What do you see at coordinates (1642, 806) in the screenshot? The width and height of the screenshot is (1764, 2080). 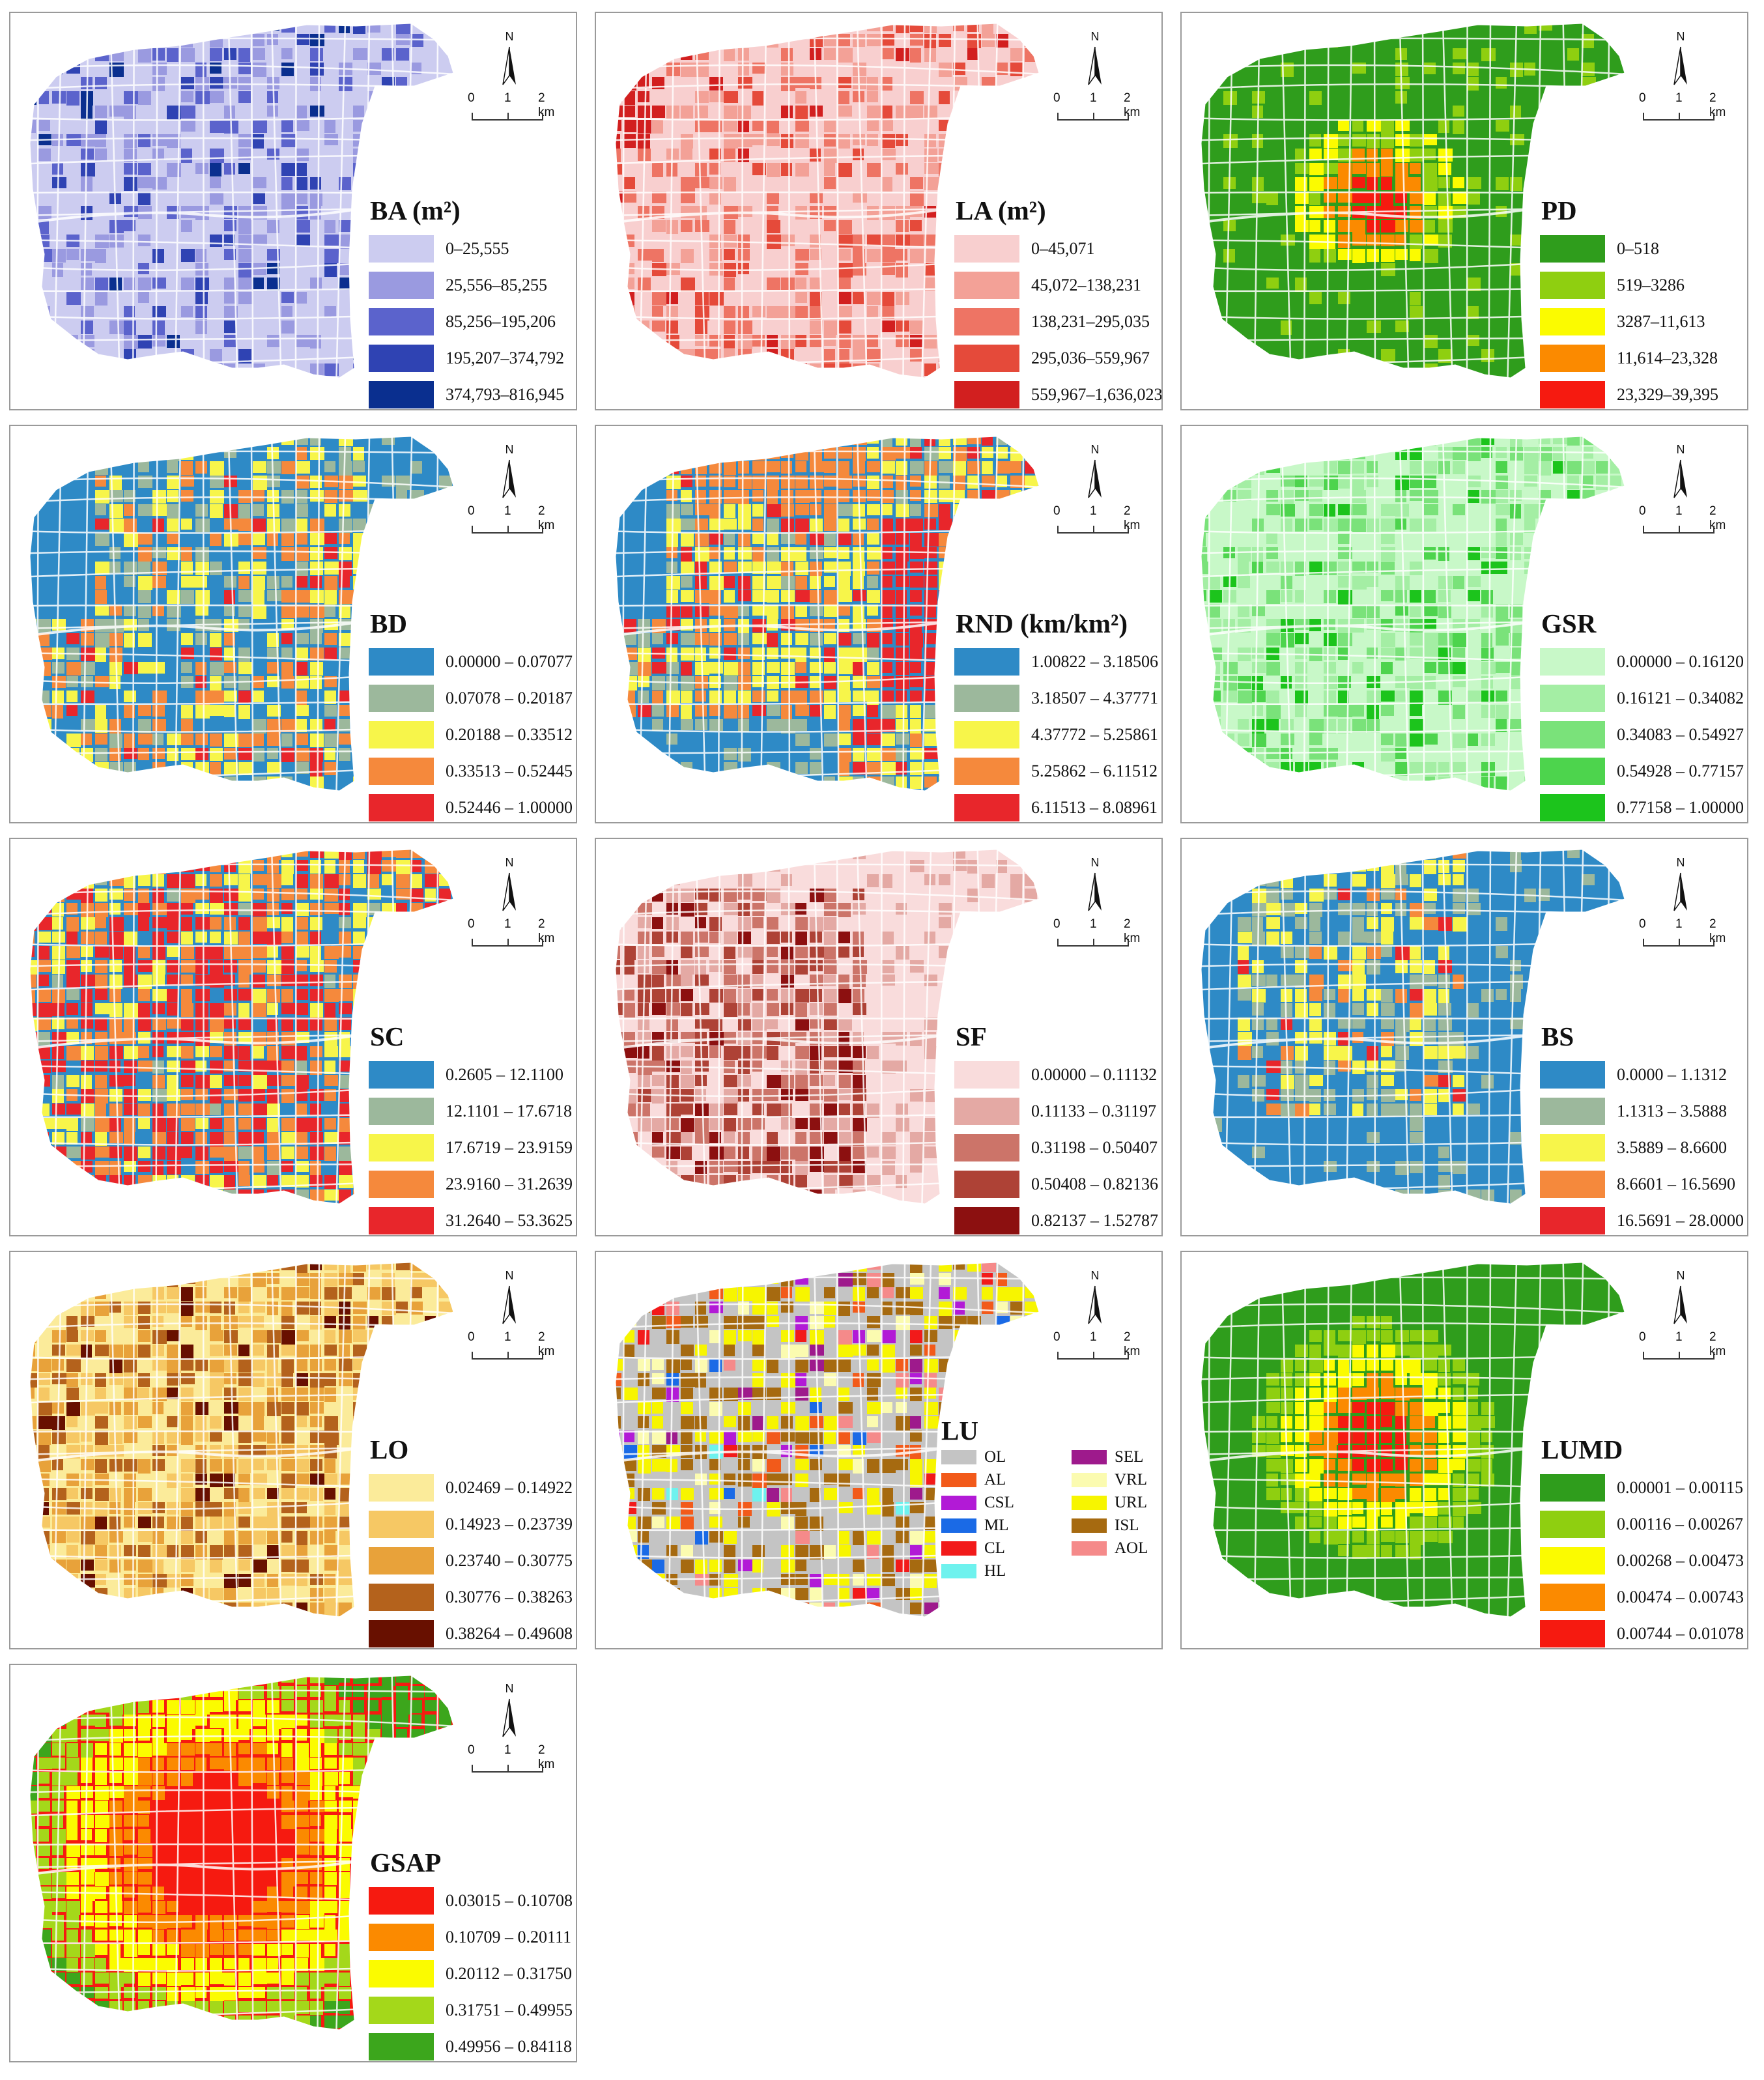 I see `legend-entry: 0.77158 – 1.00000` at bounding box center [1642, 806].